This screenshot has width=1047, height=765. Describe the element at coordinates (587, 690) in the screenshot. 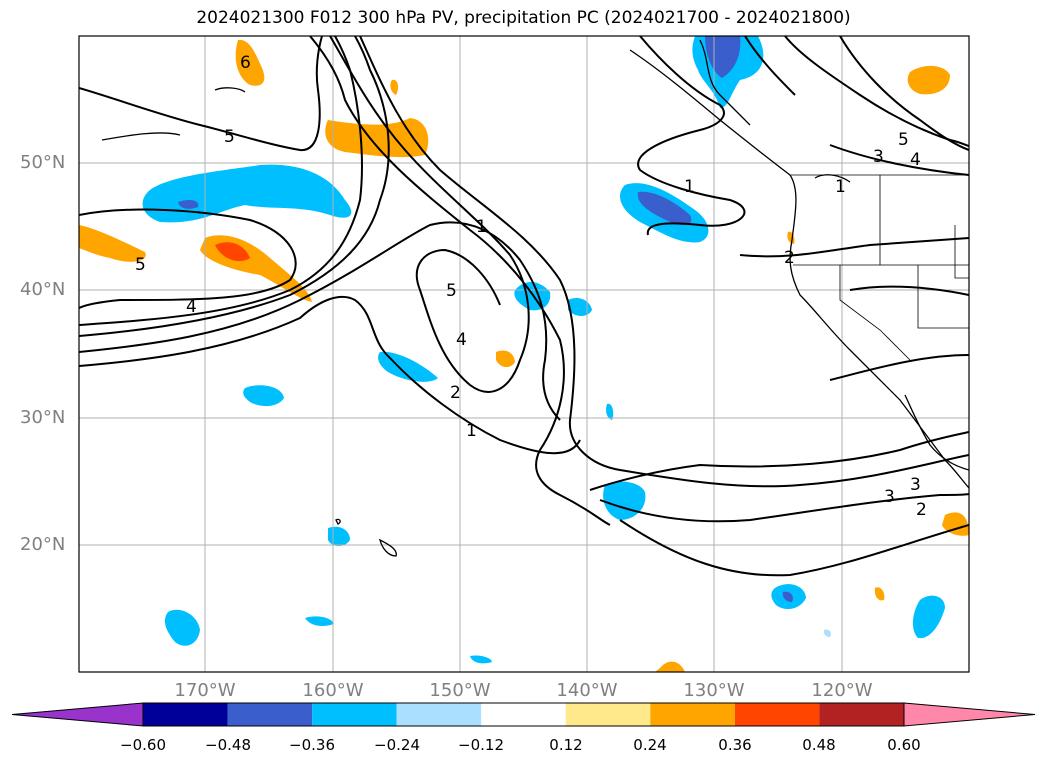

I see `lon-label: 140°W` at that location.